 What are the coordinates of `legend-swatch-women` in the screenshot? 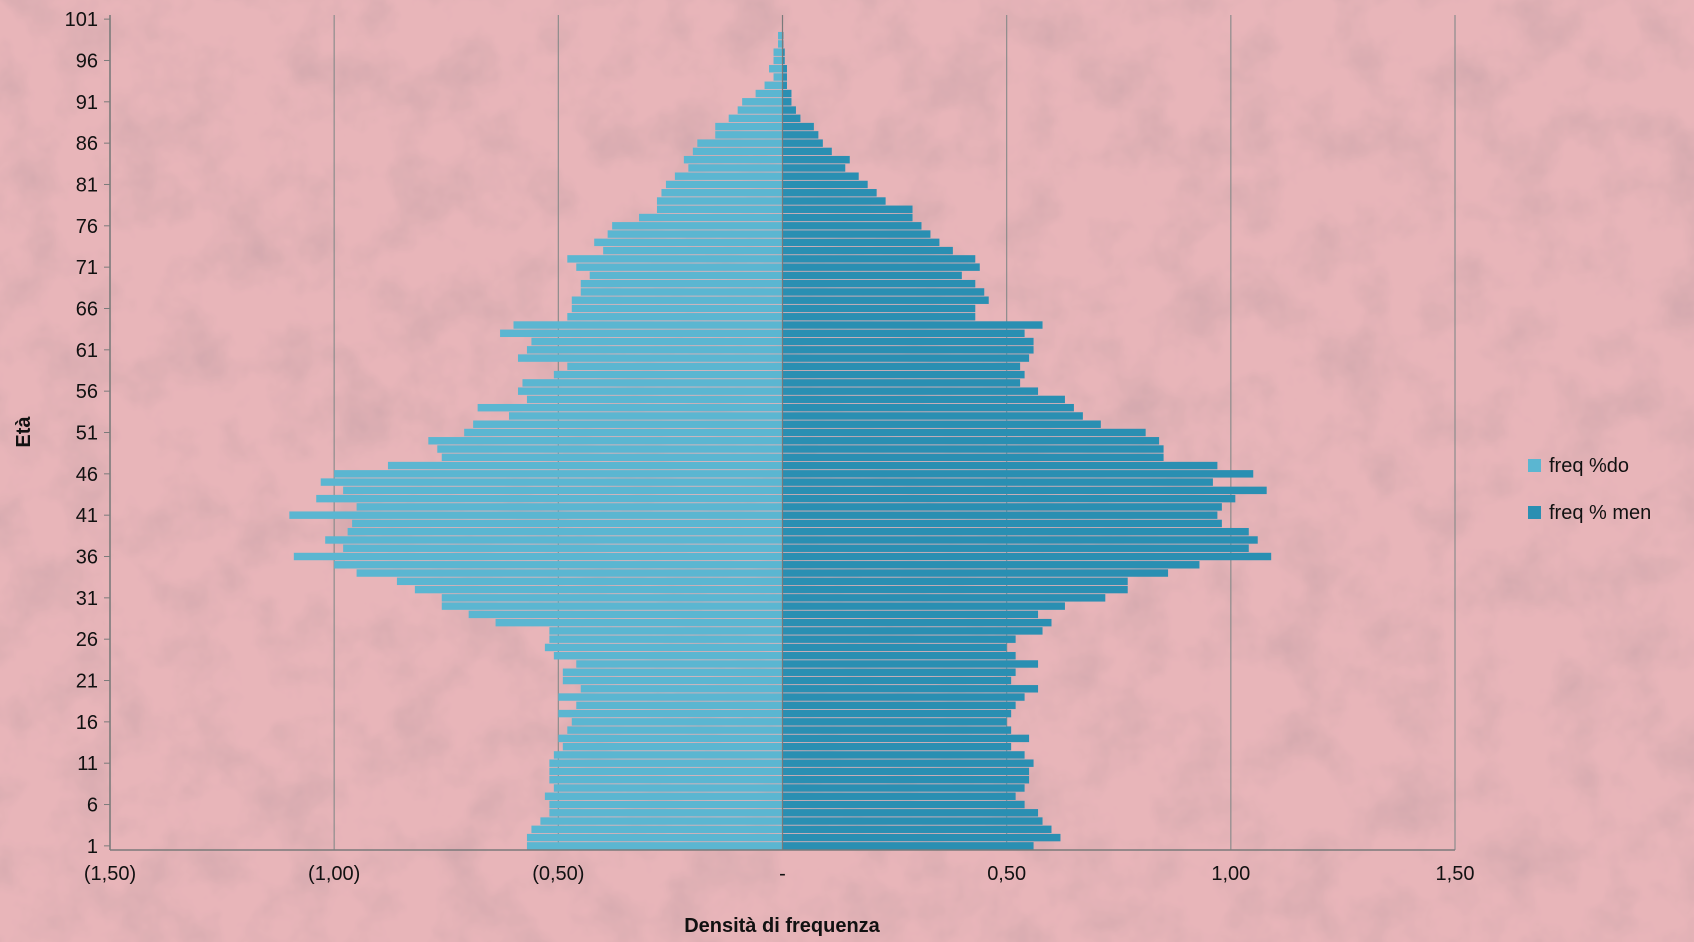 It's located at (1534, 465).